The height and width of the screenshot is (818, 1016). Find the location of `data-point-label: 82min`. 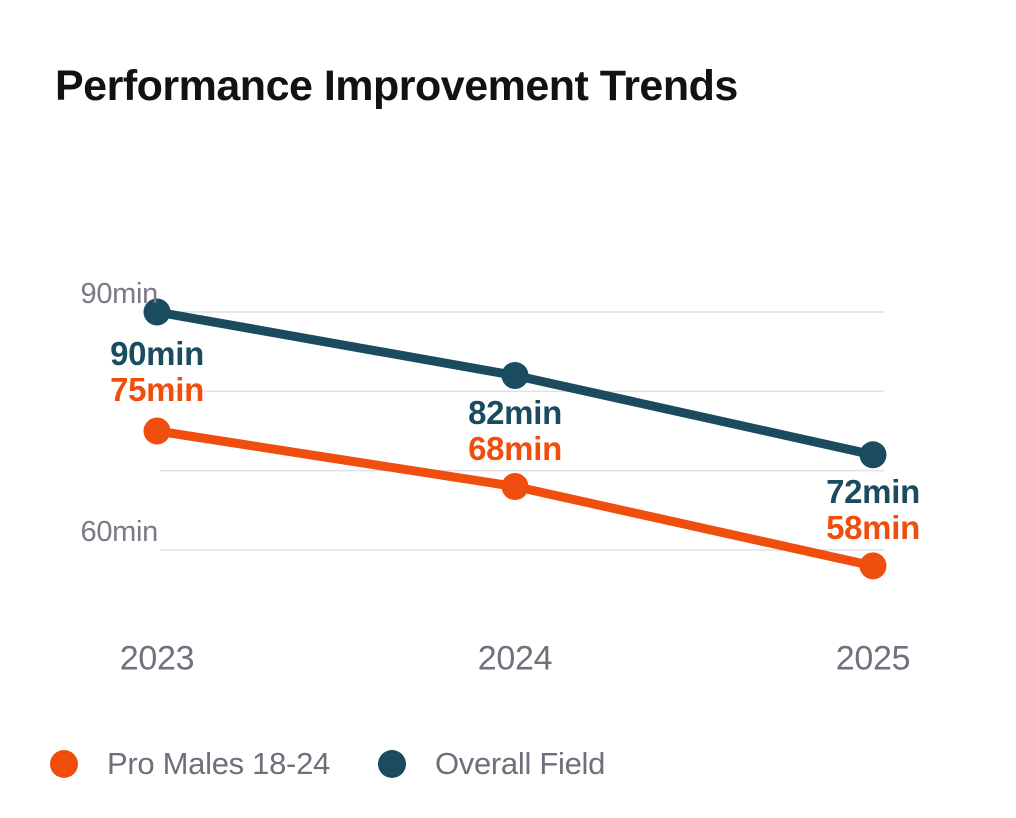

data-point-label: 82min is located at coordinates (515, 412).